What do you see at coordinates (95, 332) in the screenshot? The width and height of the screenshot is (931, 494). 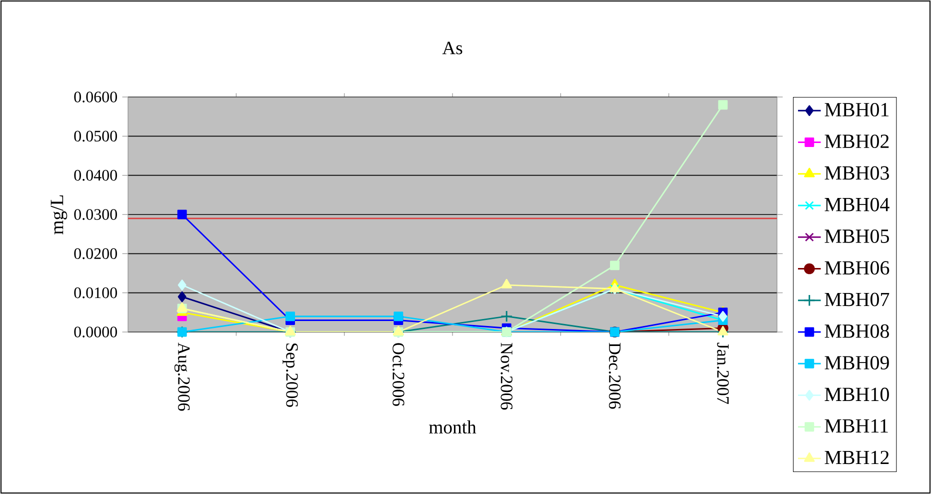 I see `y-tick-label: 0.0000` at bounding box center [95, 332].